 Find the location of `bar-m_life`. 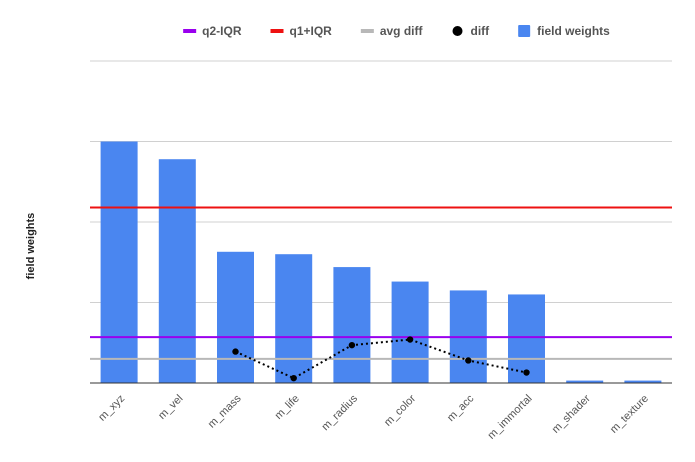

bar-m_life is located at coordinates (294, 318).